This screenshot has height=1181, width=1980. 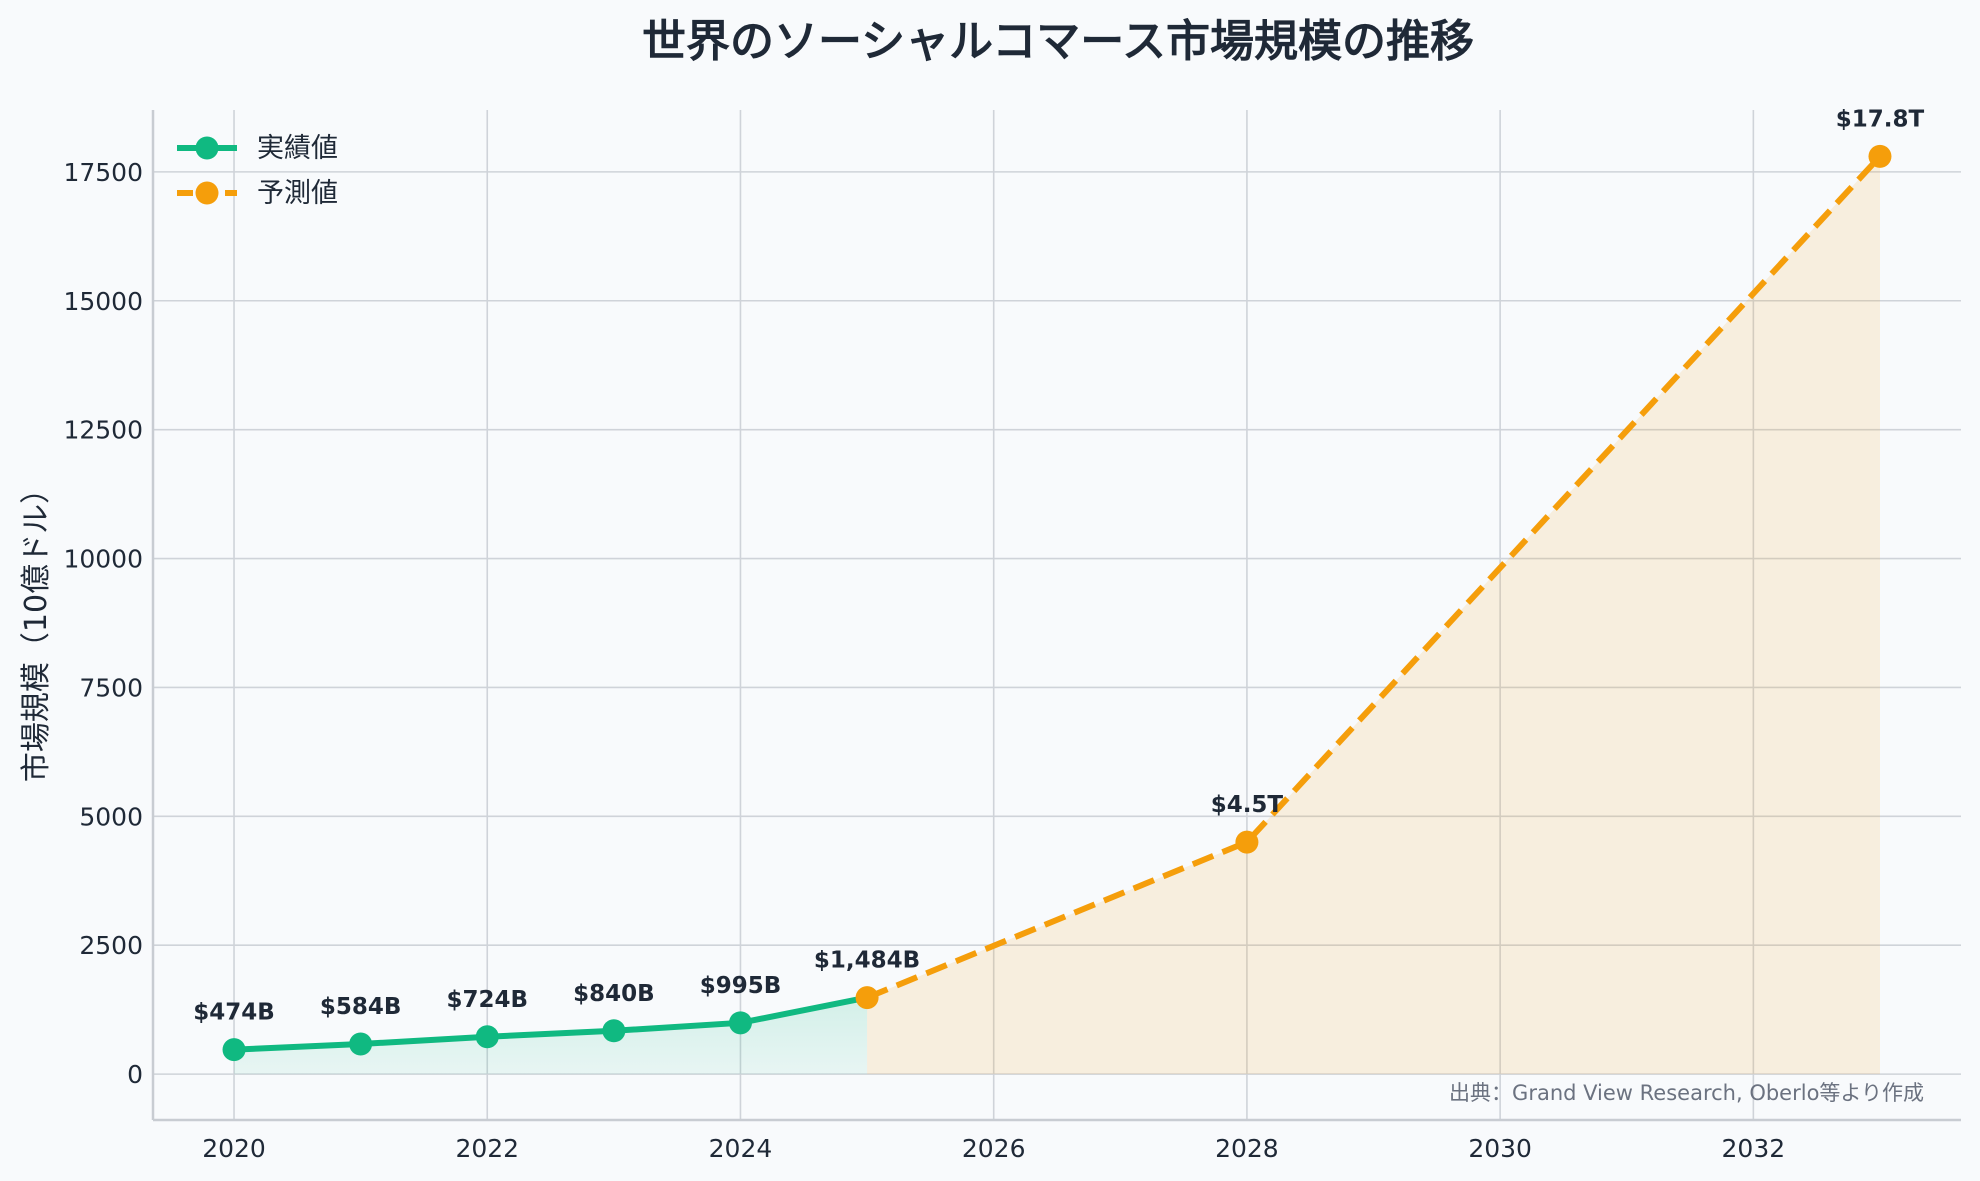 What do you see at coordinates (36, 628) in the screenshot?
I see `y-axis-label: 市場規模（10億ドル）` at bounding box center [36, 628].